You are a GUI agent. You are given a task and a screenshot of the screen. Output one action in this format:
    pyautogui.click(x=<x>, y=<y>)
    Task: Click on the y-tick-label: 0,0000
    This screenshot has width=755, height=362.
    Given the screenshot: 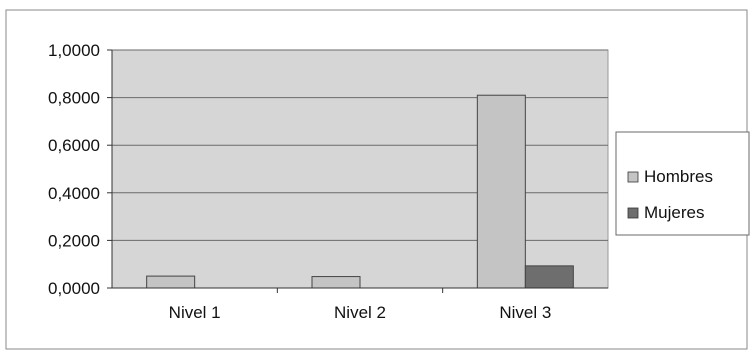 What is the action you would take?
    pyautogui.click(x=74, y=288)
    